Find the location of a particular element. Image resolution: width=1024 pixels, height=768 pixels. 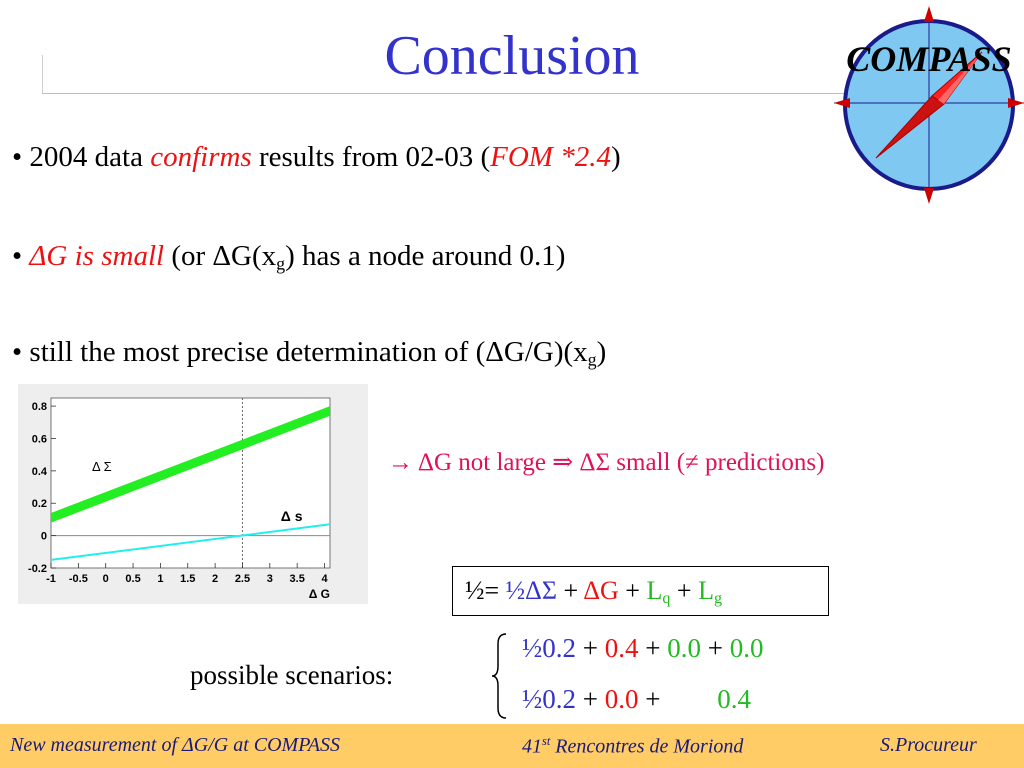

y-tick-label: 0.4 is located at coordinates (40, 472).